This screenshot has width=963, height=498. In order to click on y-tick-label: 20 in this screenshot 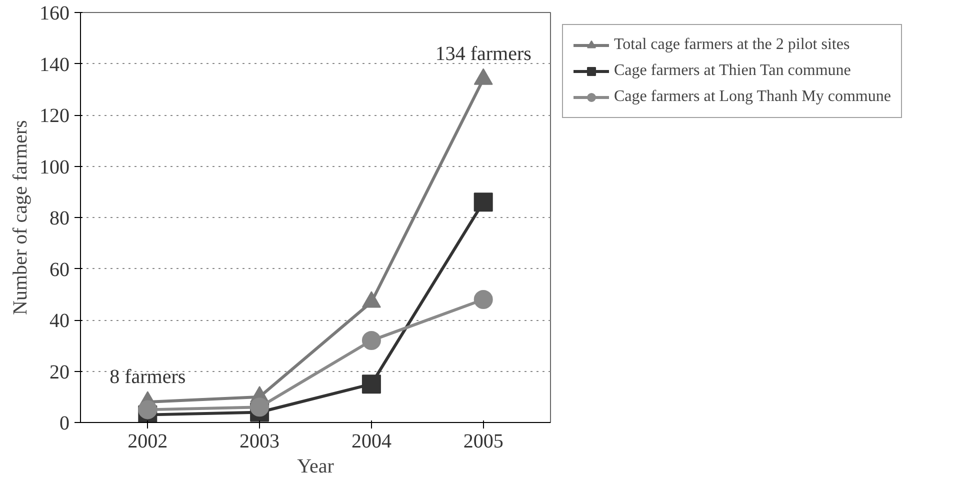, I will do `click(60, 372)`.